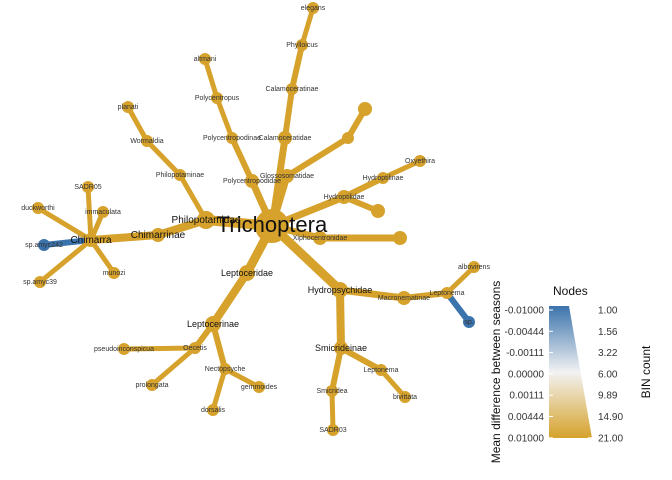 This screenshot has width=672, height=480. I want to click on node-label-calamoceratinae: Calamoceratinae, so click(292, 89).